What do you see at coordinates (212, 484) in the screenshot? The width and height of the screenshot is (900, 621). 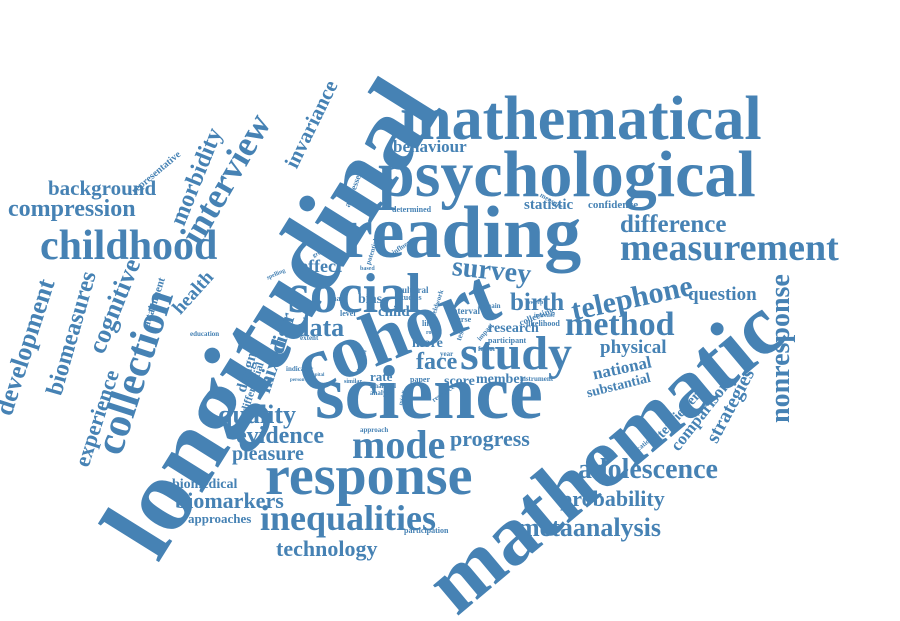 I see `word-biomedical: biomedical` at bounding box center [212, 484].